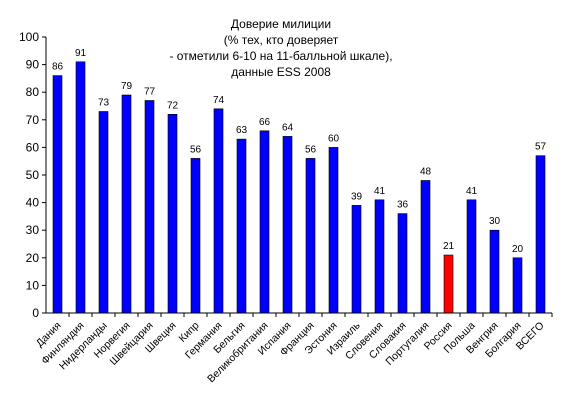 The width and height of the screenshot is (572, 410). What do you see at coordinates (173, 105) in the screenshot?
I see `data-label: 72` at bounding box center [173, 105].